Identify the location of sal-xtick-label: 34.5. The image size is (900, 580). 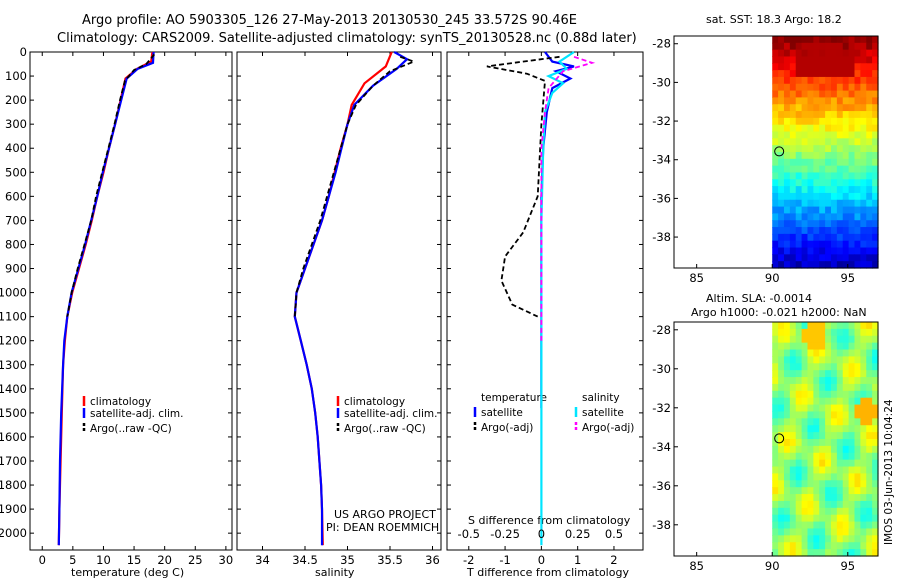
(305, 560).